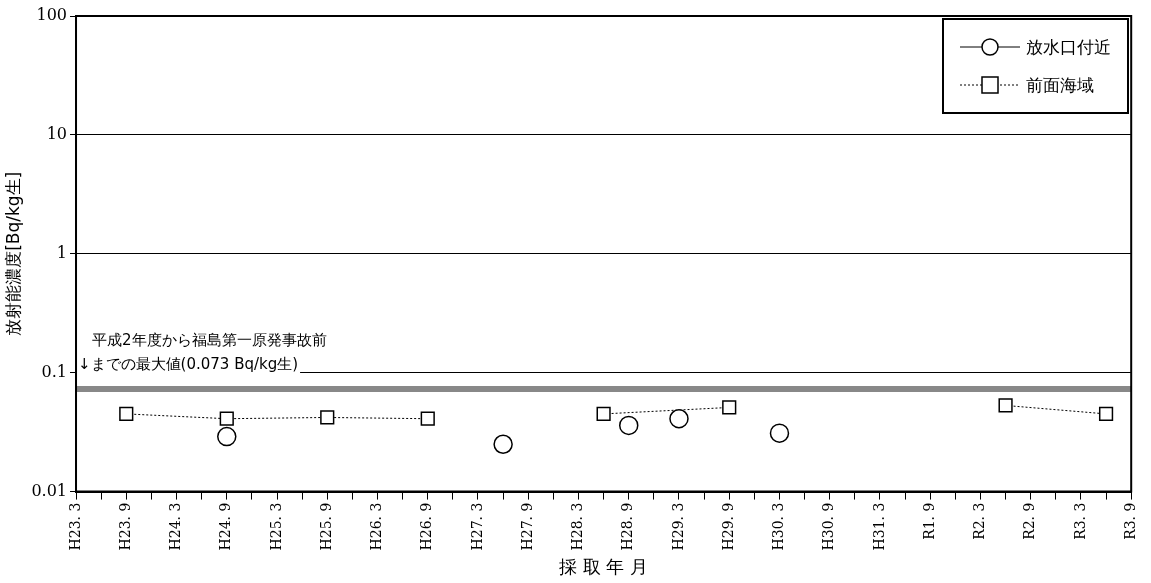  I want to click on y-tick-label: 100, so click(52, 15).